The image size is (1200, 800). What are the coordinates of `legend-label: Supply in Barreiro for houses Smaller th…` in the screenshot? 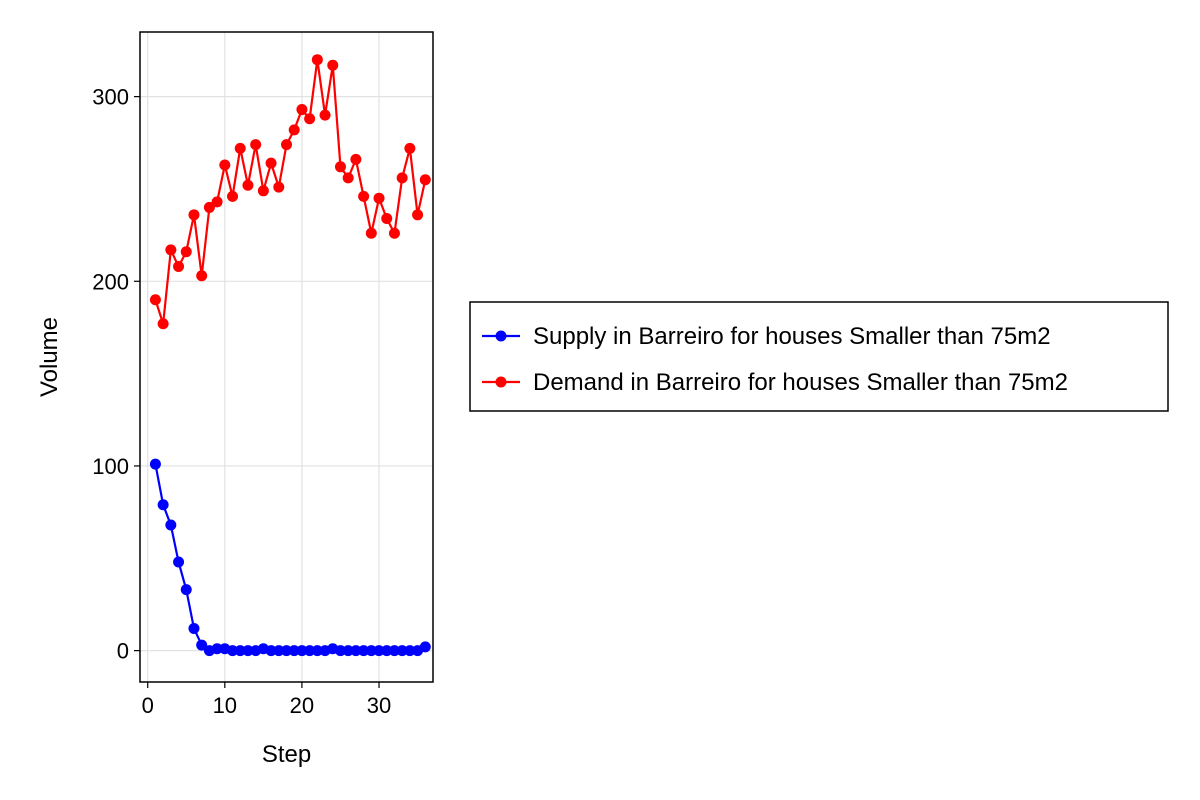 It's located at (792, 336).